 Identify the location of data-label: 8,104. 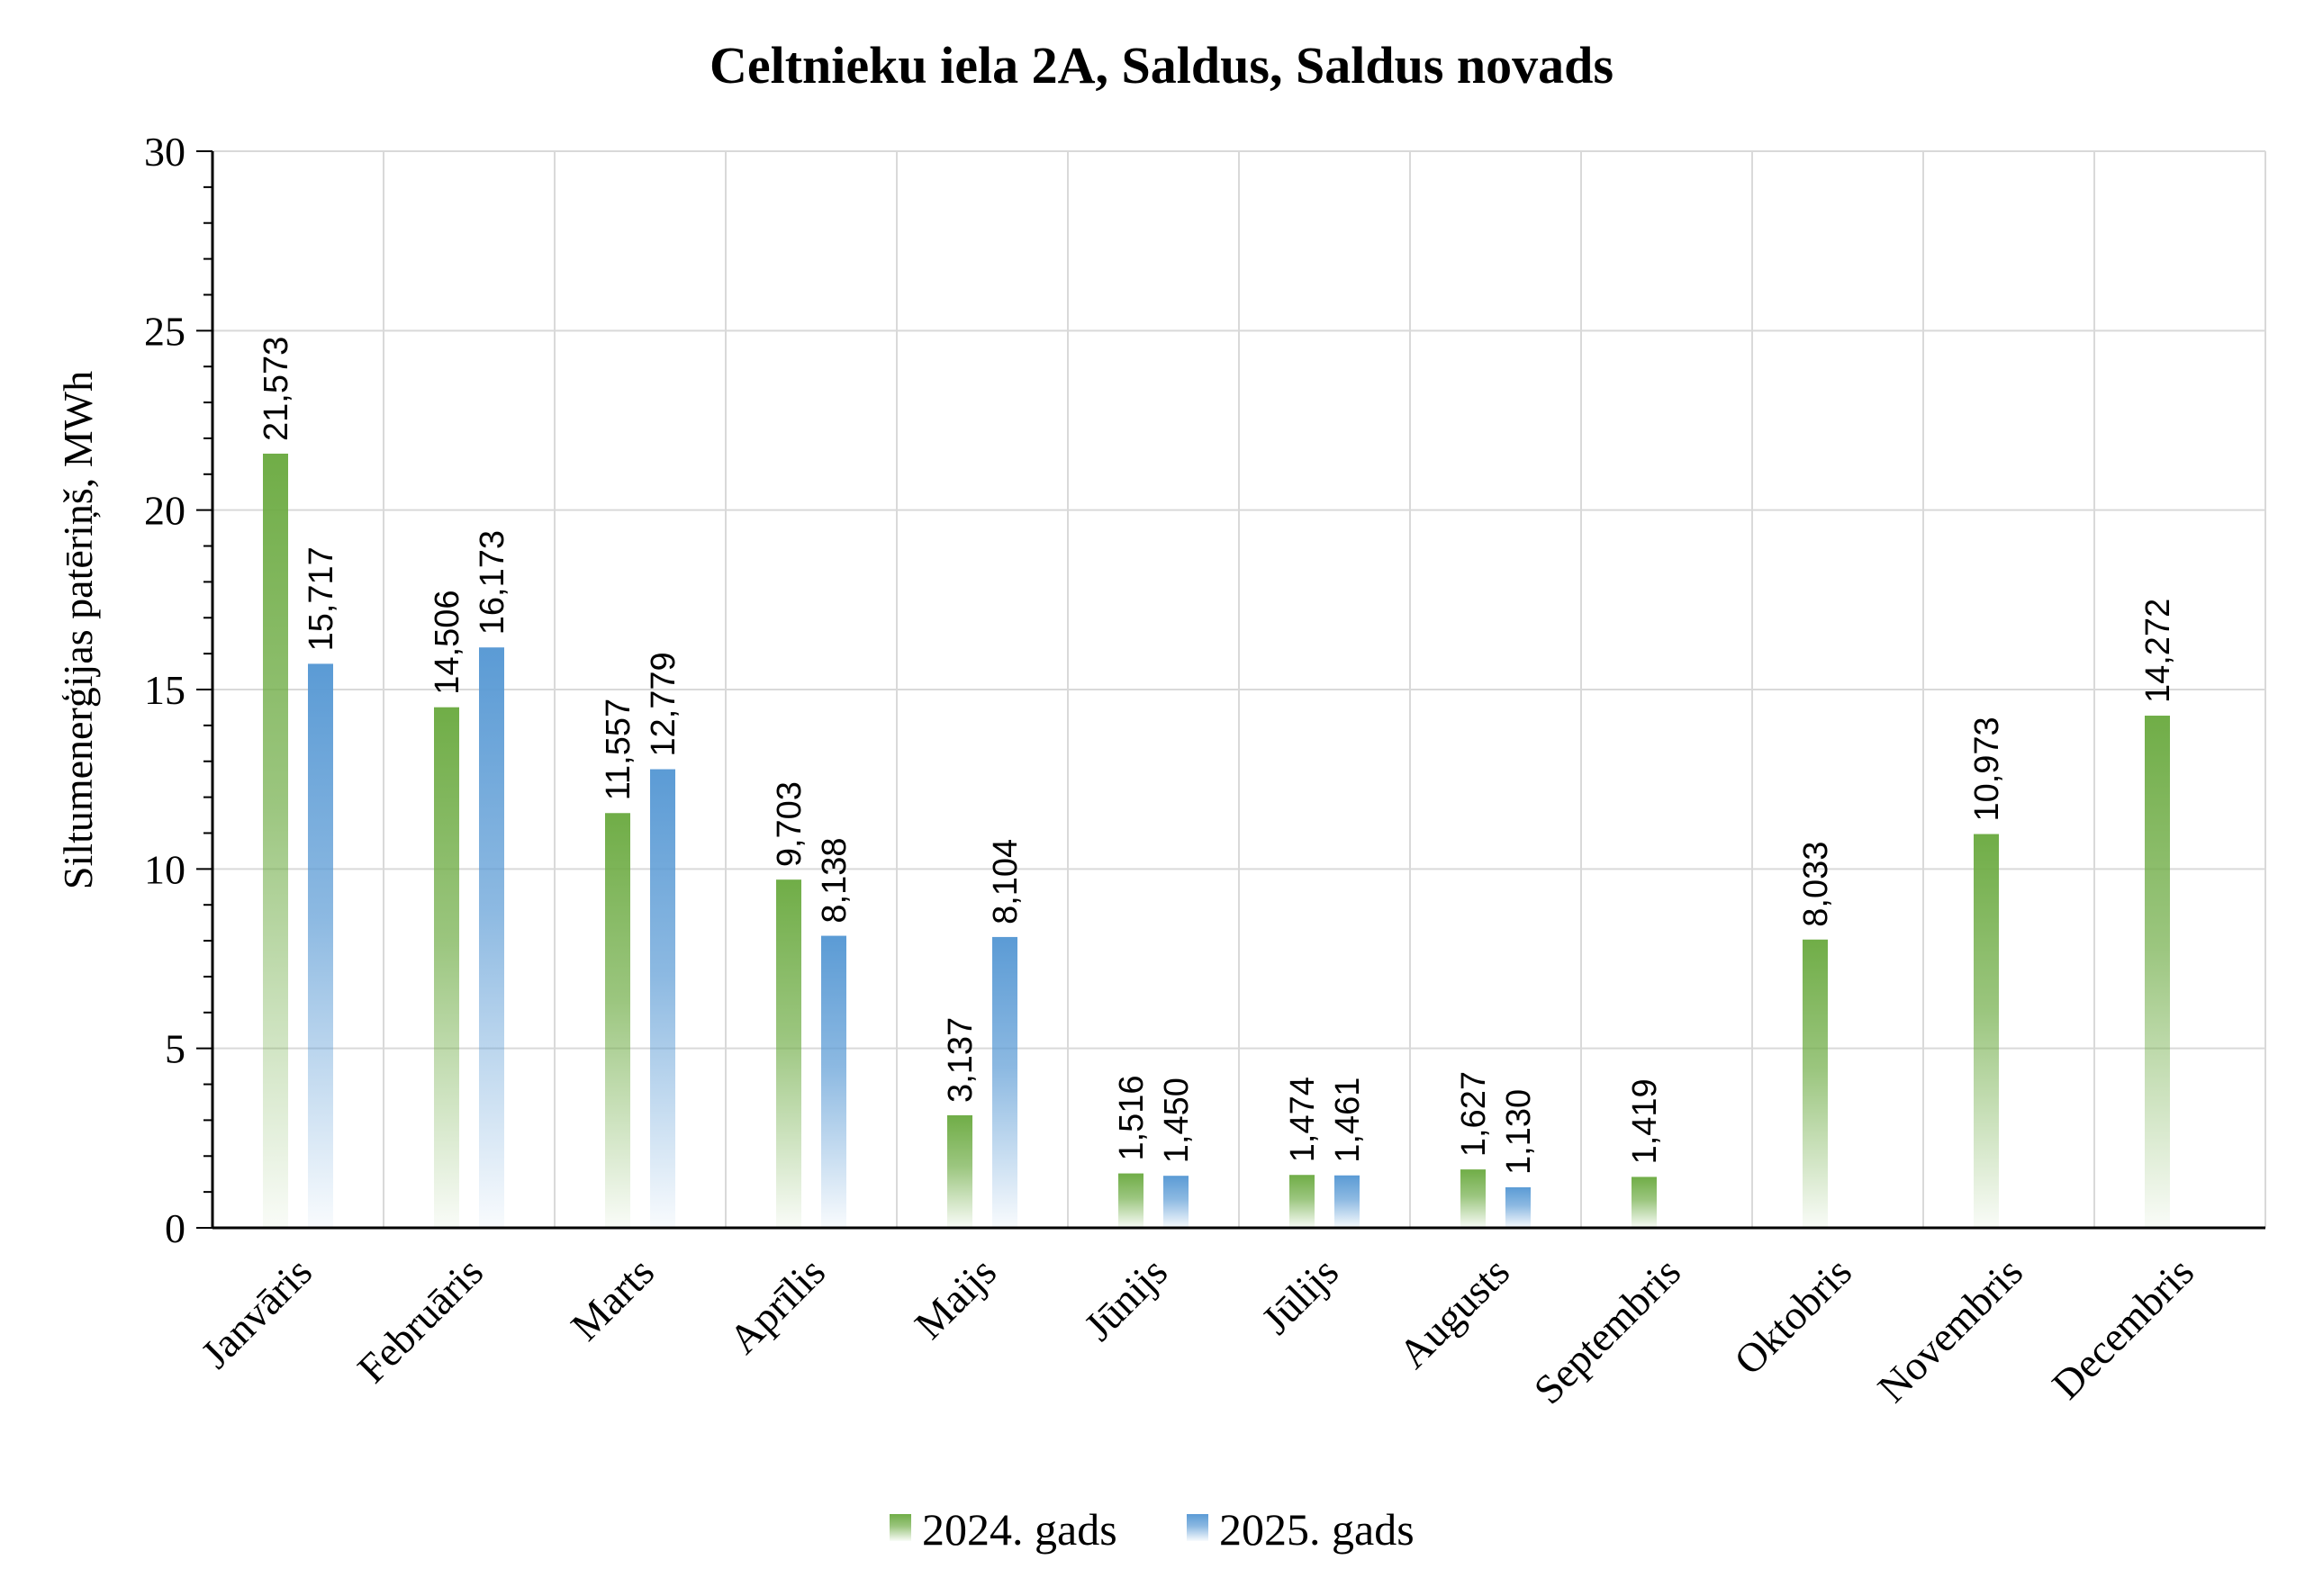
(1006, 881).